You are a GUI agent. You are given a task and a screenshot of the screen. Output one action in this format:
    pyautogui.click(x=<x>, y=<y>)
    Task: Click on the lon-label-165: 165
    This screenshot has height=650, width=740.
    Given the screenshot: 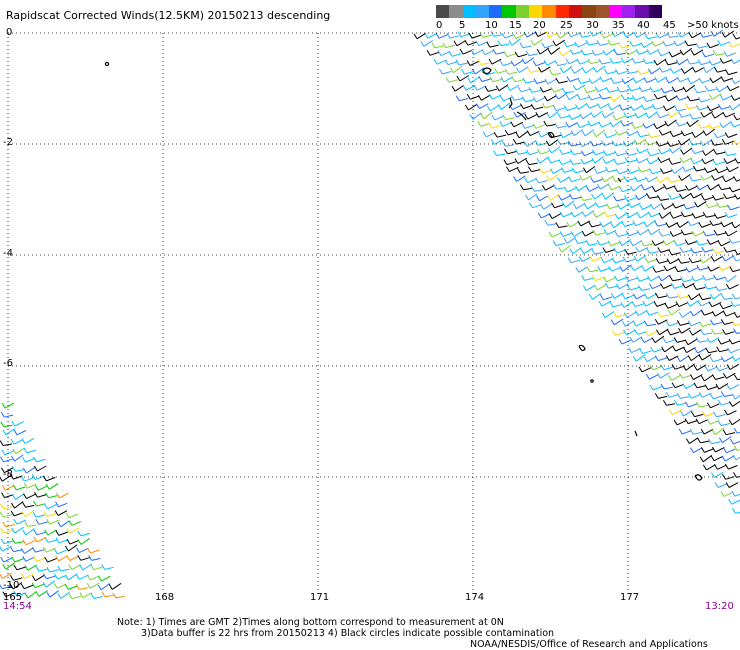 What is the action you would take?
    pyautogui.click(x=13, y=597)
    